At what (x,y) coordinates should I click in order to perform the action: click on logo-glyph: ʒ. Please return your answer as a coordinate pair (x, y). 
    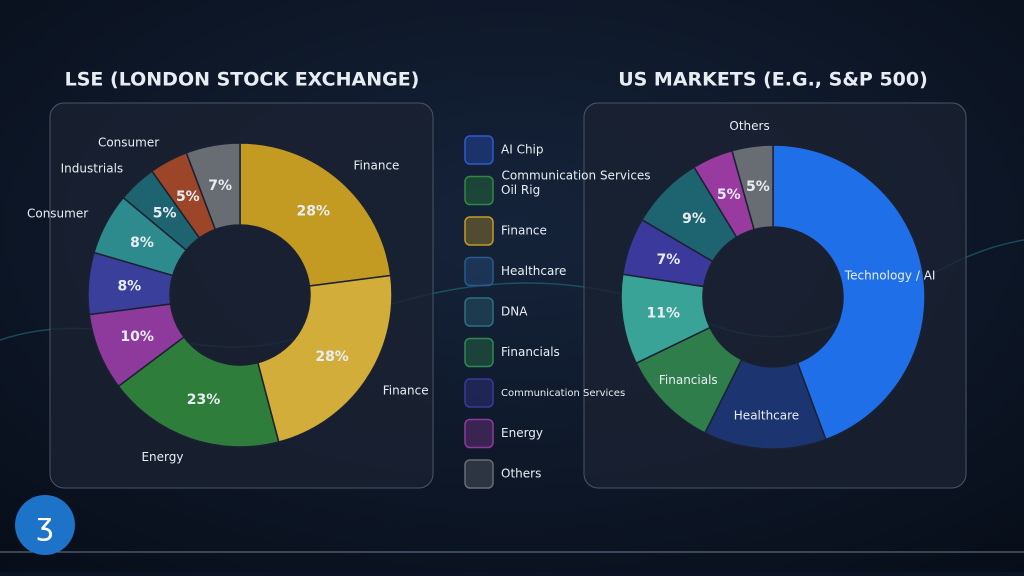
    Looking at the image, I should click on (44, 525).